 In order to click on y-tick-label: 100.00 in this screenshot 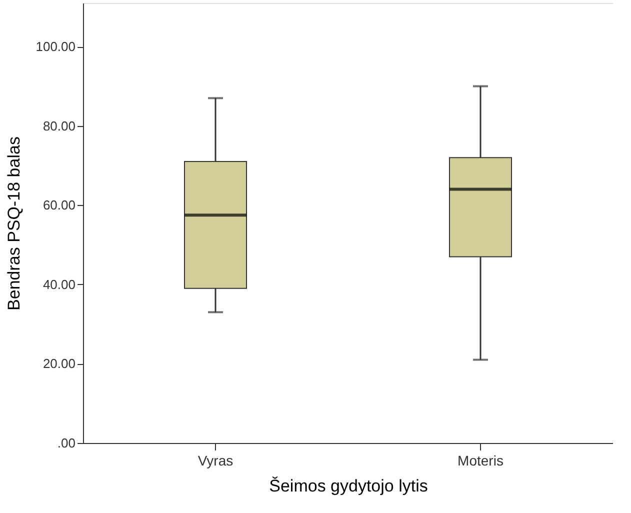, I will do `click(56, 46)`.